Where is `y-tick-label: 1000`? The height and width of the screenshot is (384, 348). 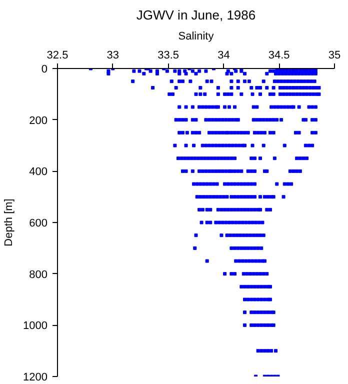
y-tick-label: 1000 is located at coordinates (35, 326).